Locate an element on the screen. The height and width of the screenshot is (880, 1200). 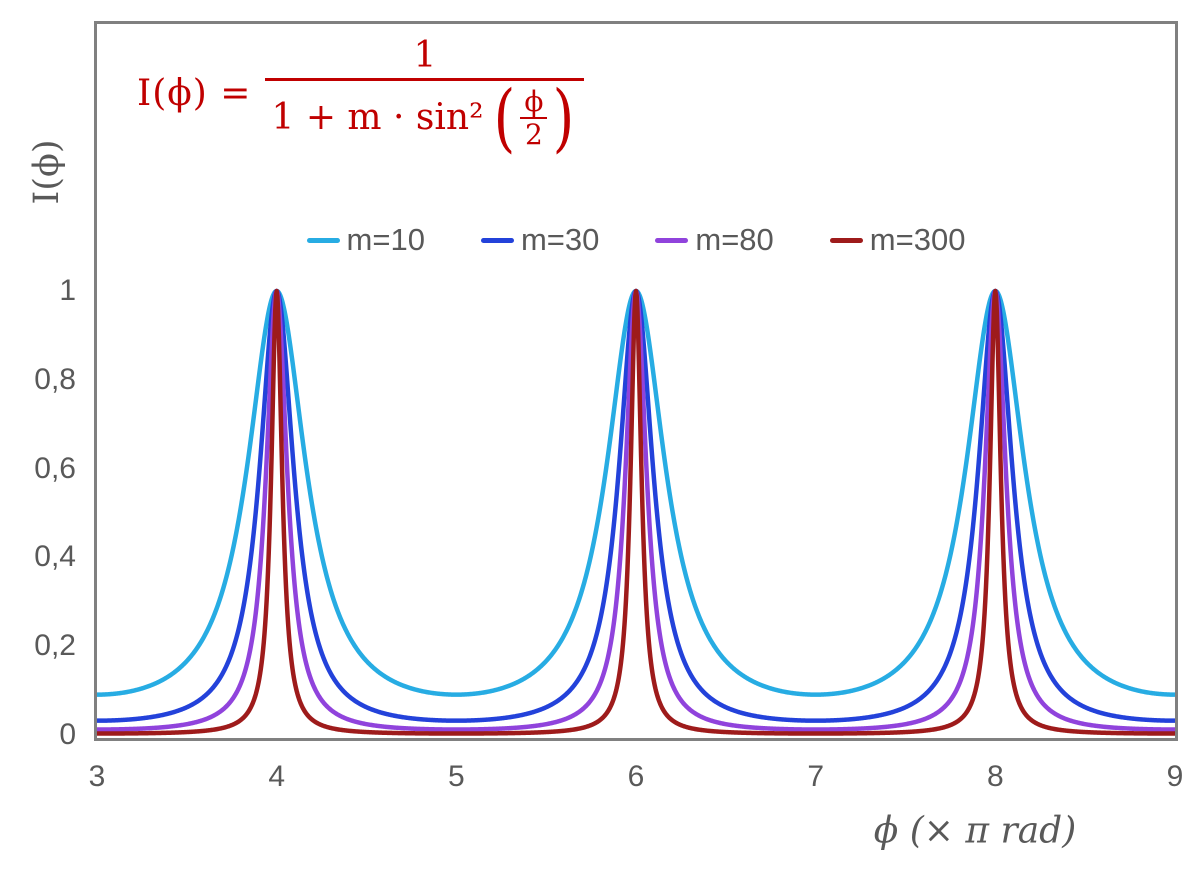
x-tick-label: 5 is located at coordinates (456, 776).